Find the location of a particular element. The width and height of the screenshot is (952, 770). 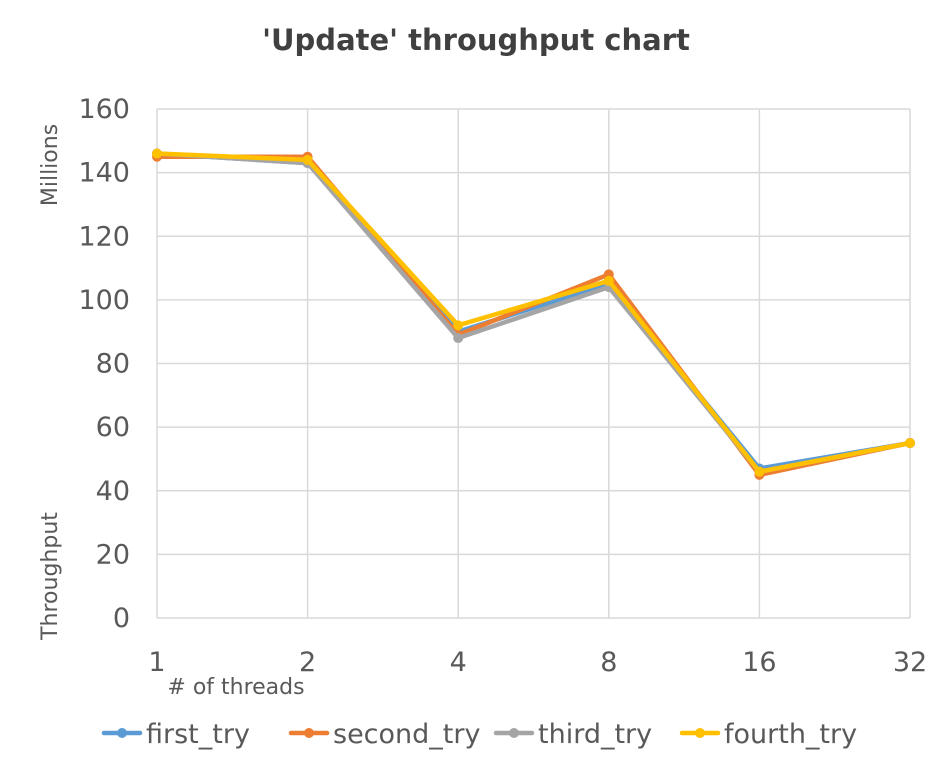

y-tick-label: 160 is located at coordinates (104, 109).